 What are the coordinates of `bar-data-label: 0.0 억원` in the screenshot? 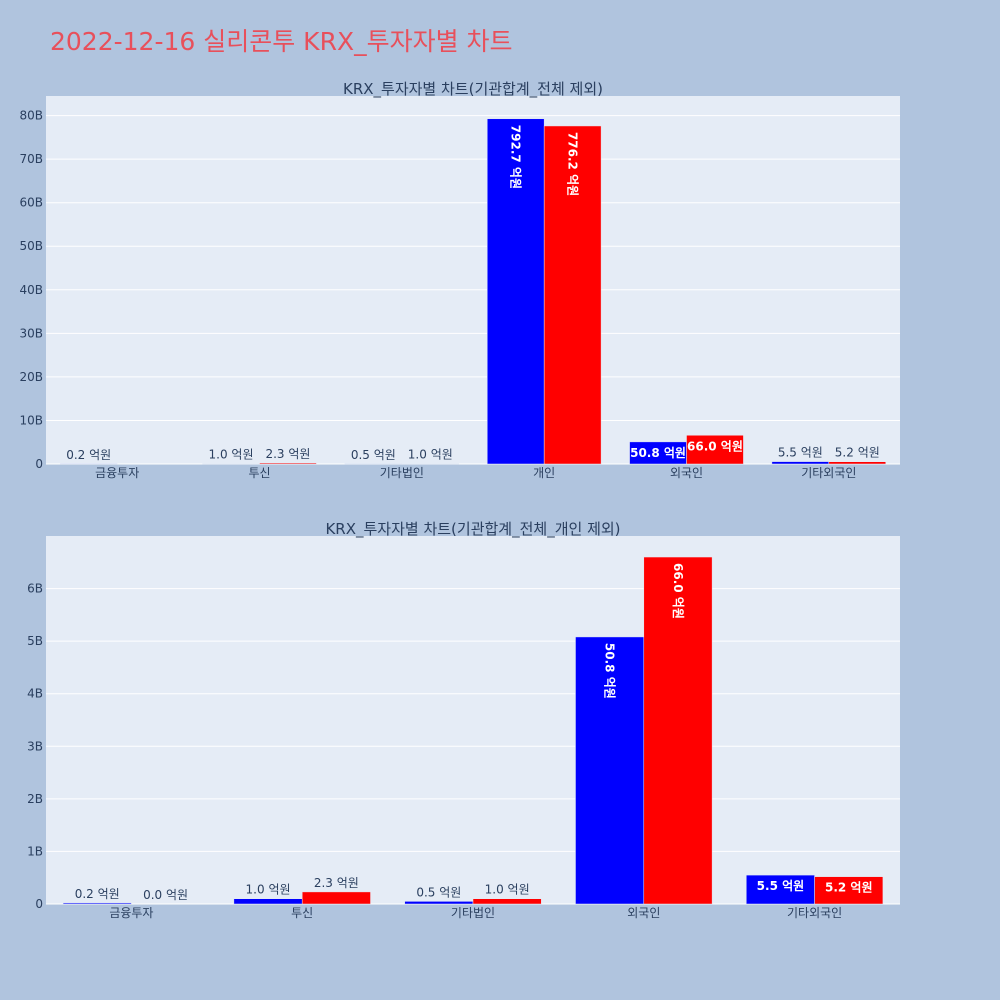 It's located at (165, 895).